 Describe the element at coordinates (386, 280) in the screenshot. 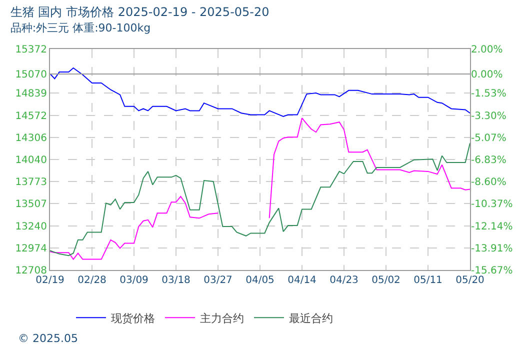

I see `x-tick-label: 05/02` at that location.